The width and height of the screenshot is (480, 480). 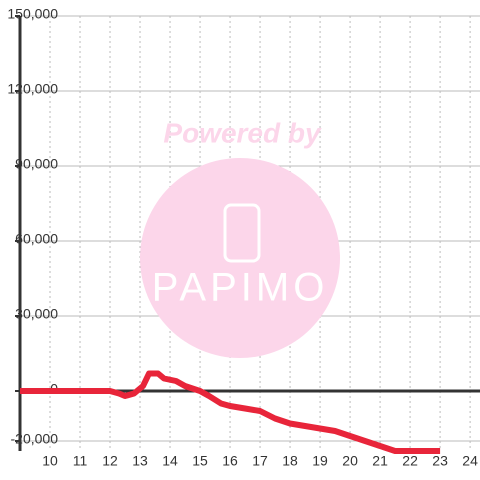 I want to click on x-tick-label: 11, so click(x=80, y=461).